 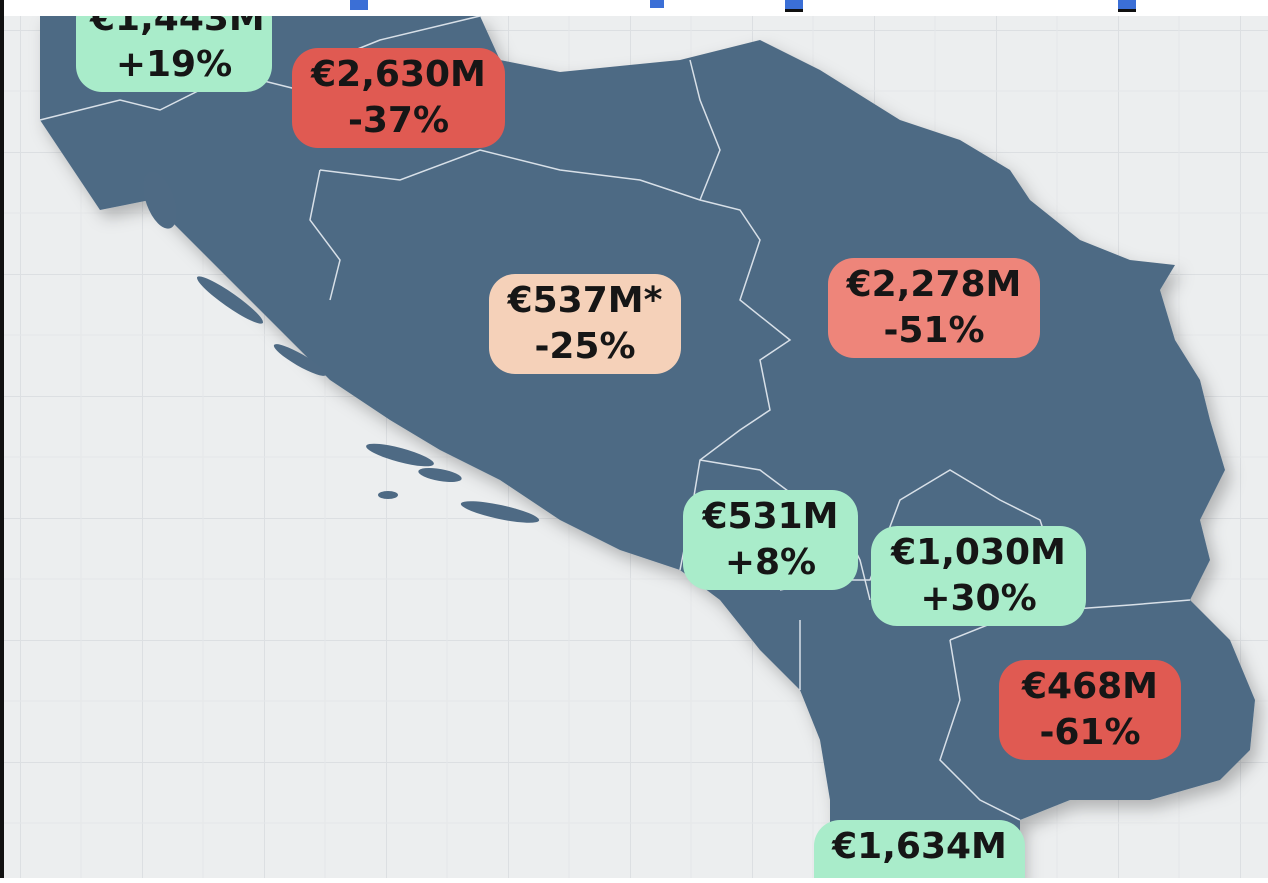 What do you see at coordinates (174, 64) in the screenshot?
I see `change: +19%` at bounding box center [174, 64].